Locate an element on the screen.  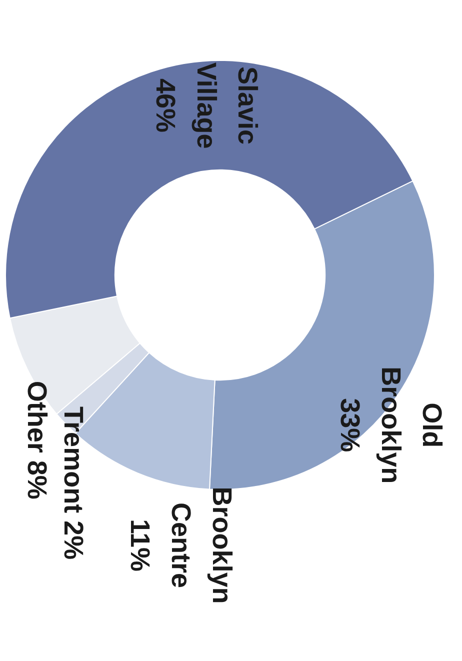
data-label: 11% is located at coordinates (139, 545).